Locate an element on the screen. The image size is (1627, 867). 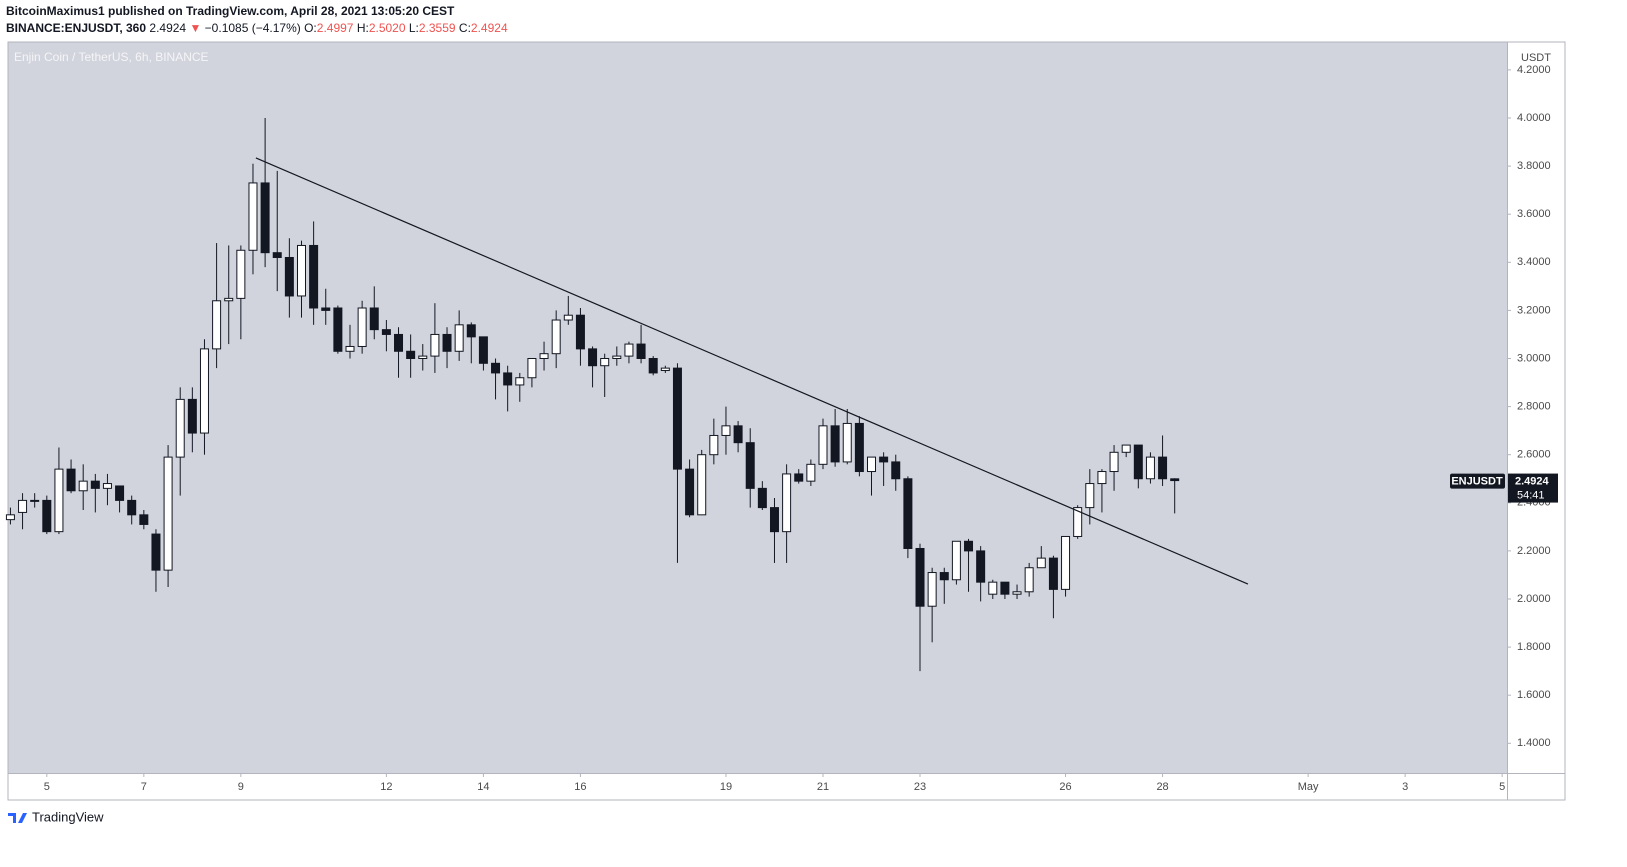
x-tick-label: 12 is located at coordinates (386, 787).